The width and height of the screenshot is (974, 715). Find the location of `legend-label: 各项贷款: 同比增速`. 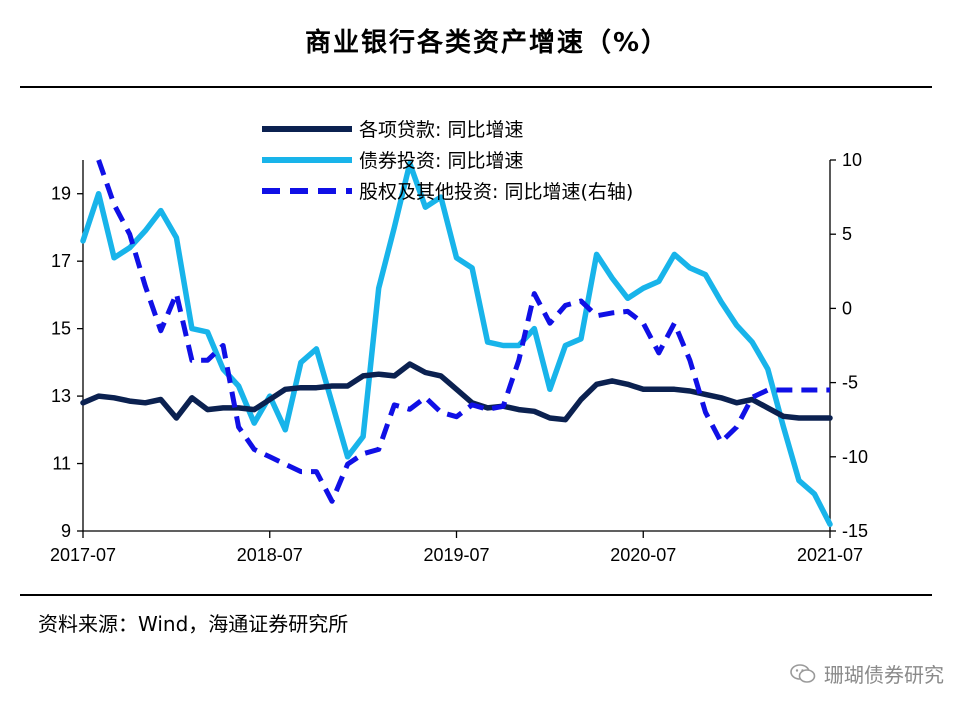

legend-label: 各项贷款: 同比增速 is located at coordinates (441, 130).